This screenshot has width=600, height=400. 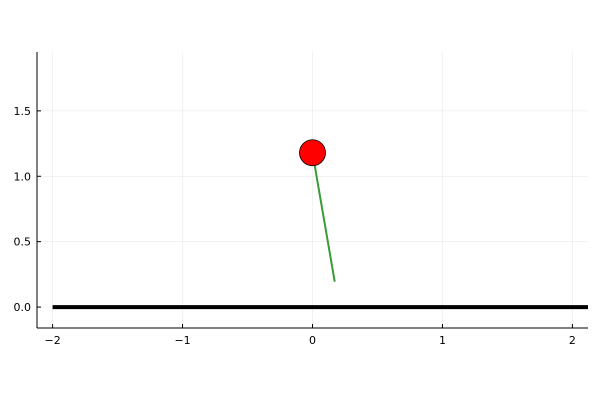 I want to click on x-tick-label-0: −2, so click(x=52, y=340).